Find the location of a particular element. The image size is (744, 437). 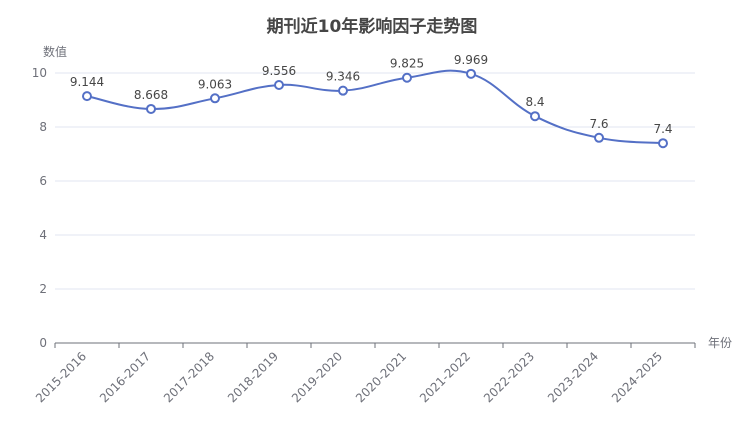

y-axis-ticks: 0 2 4 6 8 10 is located at coordinates (39, 208).